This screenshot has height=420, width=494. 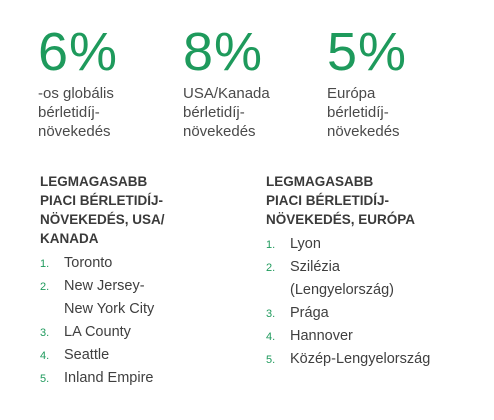 I want to click on stat-global: 6% -os globális bérletidíj- növekedés, so click(x=108, y=81).